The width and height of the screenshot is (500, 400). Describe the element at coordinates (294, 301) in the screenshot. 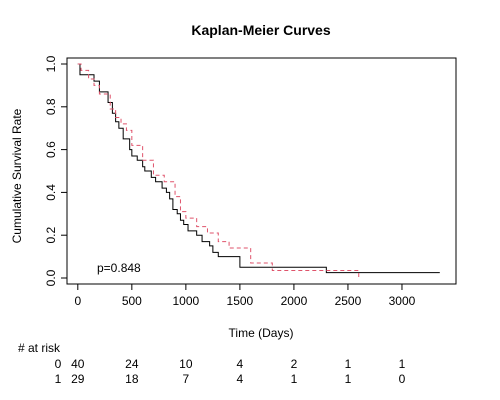

I see `x-tick-label: 2000` at that location.